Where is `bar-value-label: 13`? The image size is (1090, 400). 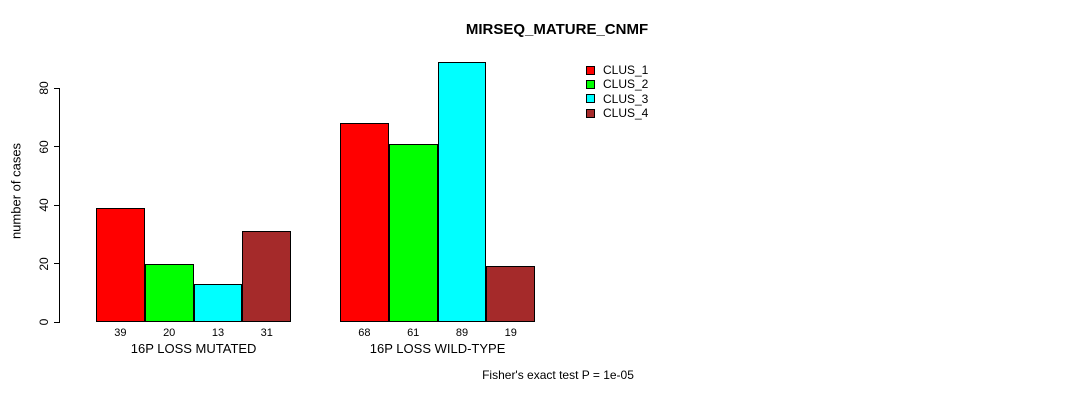
bar-value-label: 13 is located at coordinates (218, 333).